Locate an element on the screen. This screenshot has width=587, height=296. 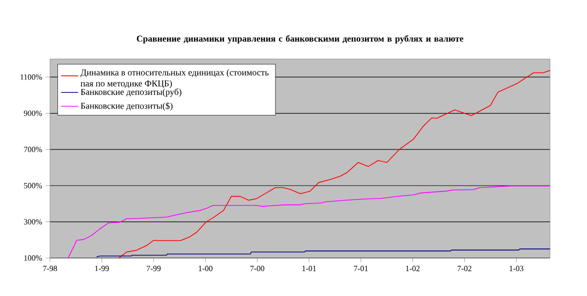
line-series is located at coordinates (323, 253).